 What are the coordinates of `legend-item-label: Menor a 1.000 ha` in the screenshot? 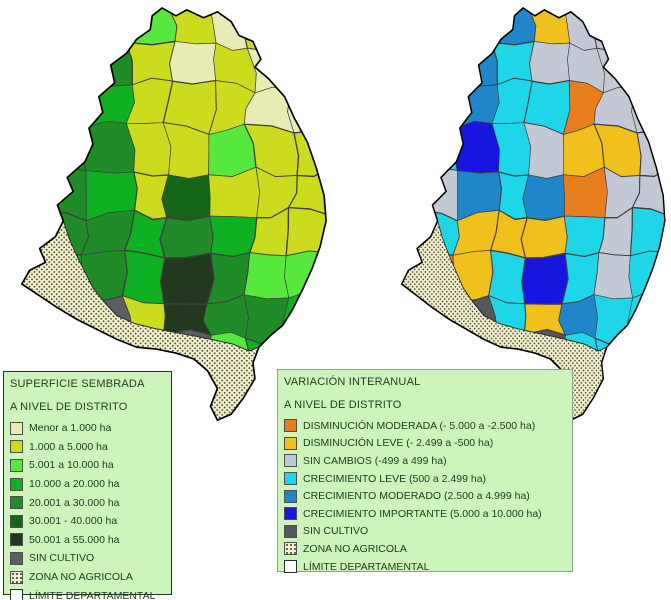 It's located at (70, 428).